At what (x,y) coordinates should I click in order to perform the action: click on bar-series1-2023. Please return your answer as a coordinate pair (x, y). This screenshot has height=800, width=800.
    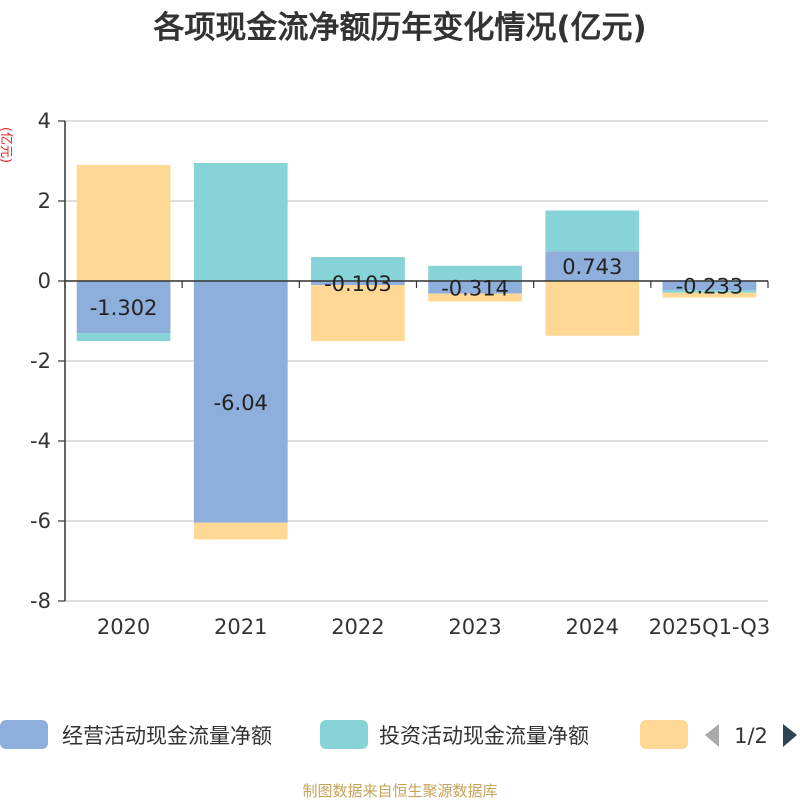
    Looking at the image, I should click on (475, 287).